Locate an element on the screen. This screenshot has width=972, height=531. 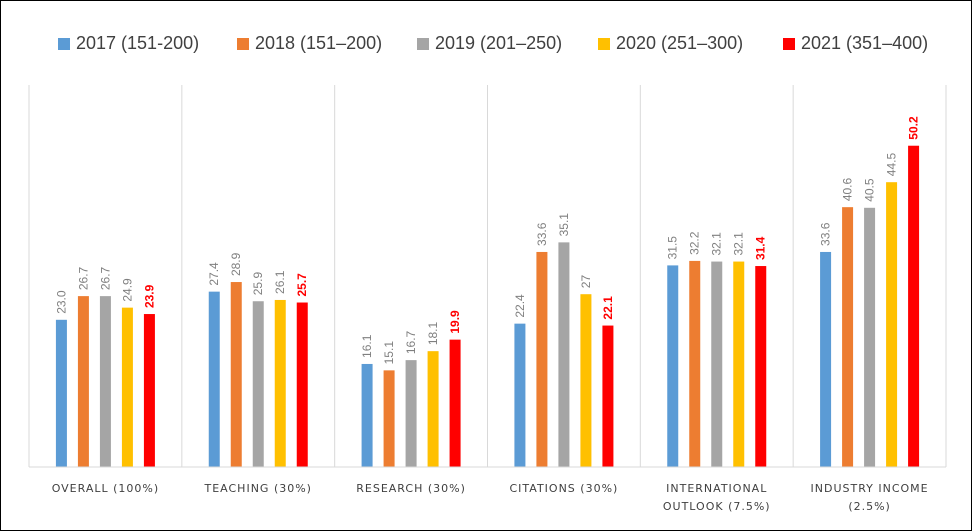
category-label: OVERALL (100%) is located at coordinates (105, 488).